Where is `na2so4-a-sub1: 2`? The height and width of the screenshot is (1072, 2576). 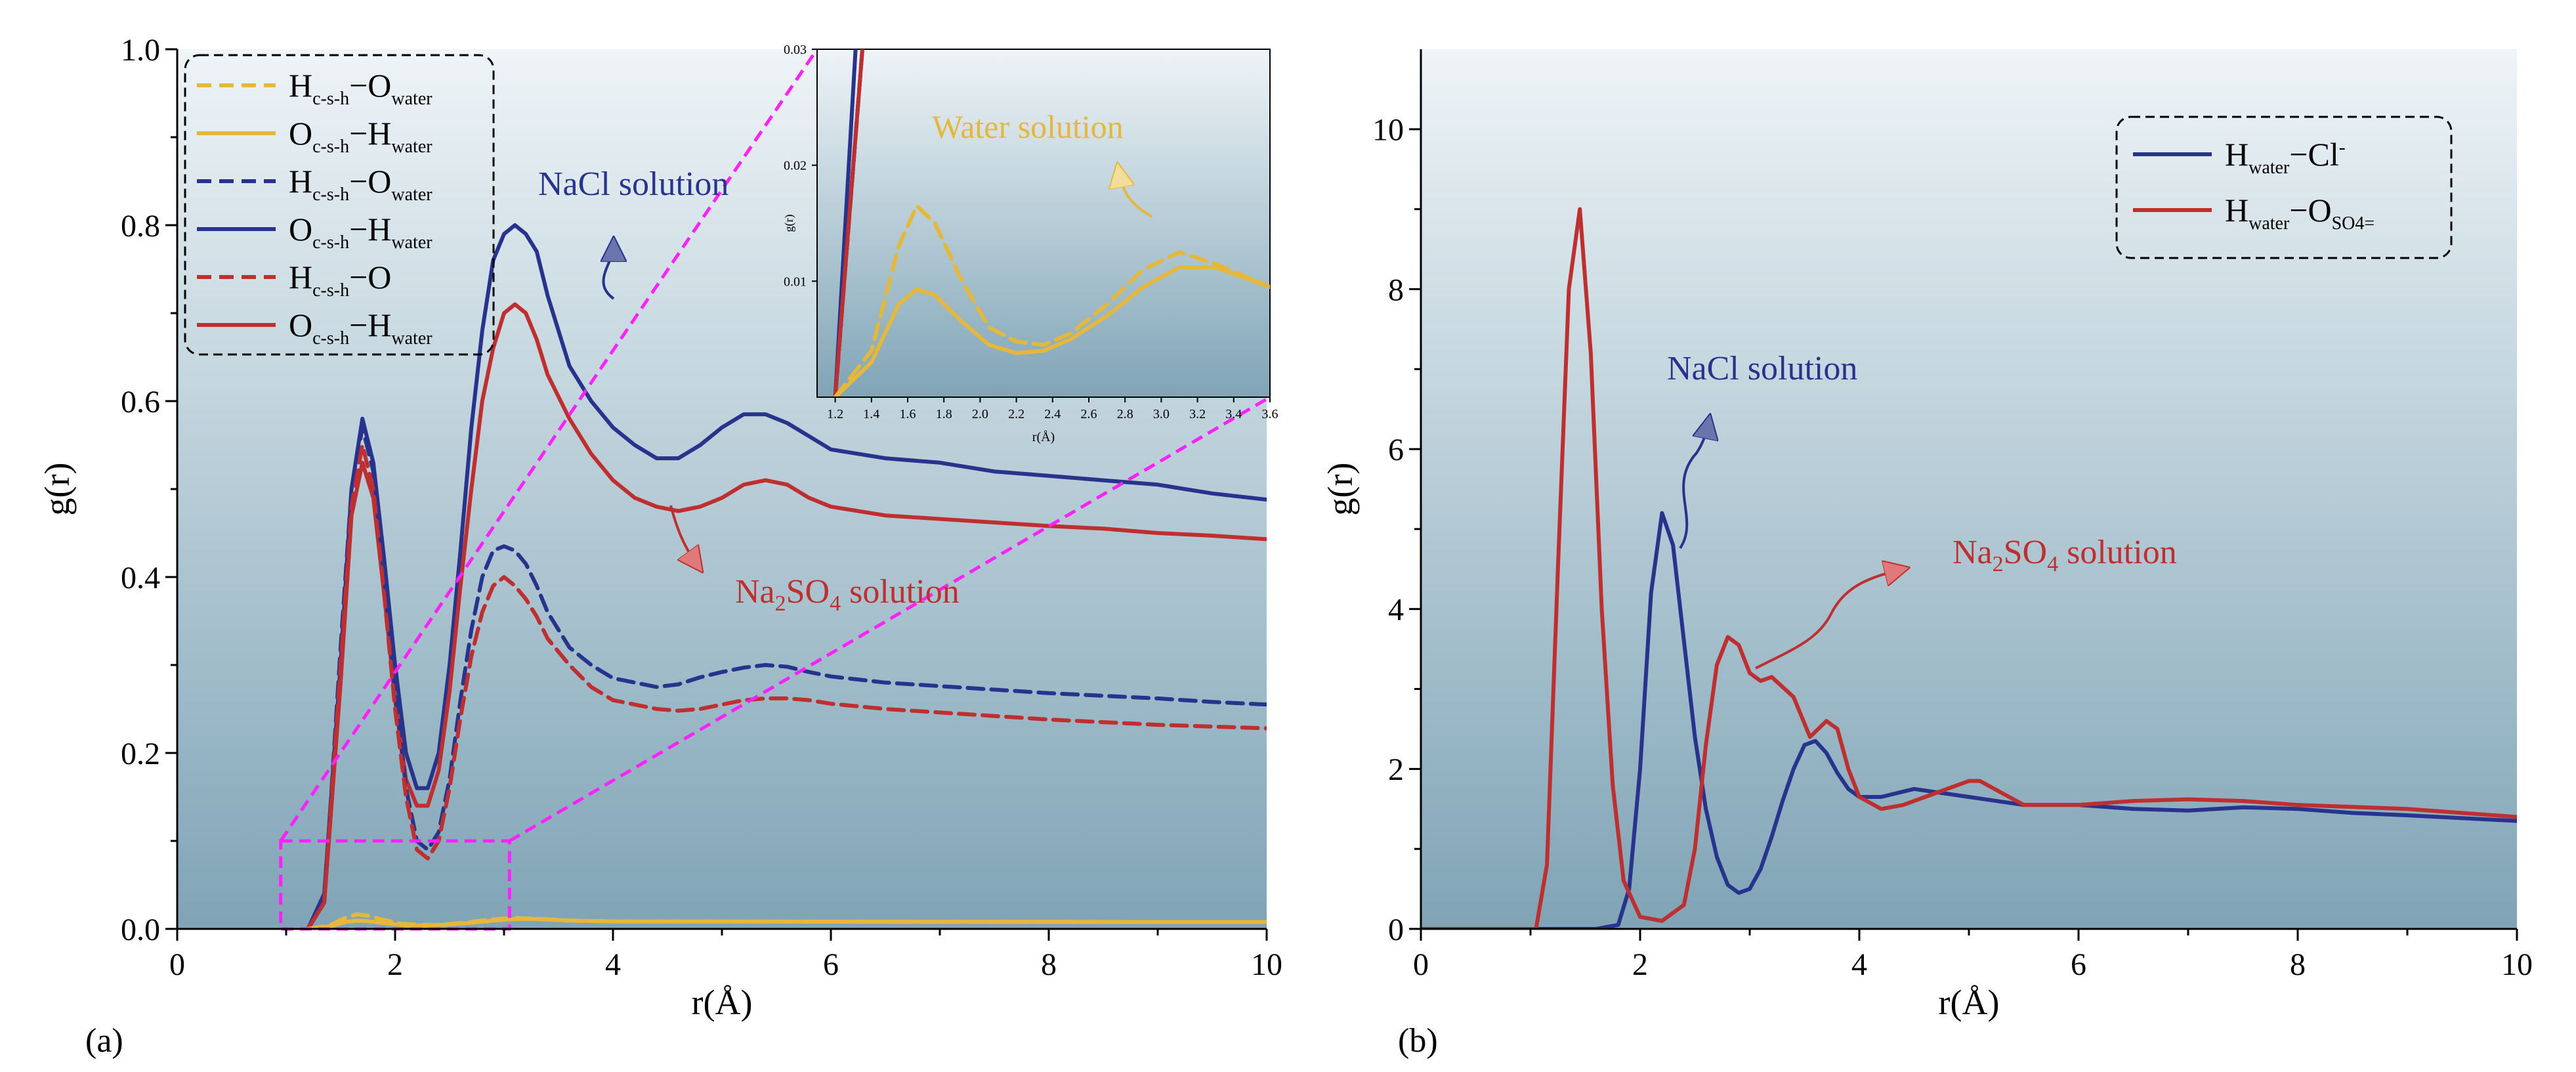
na2so4-a-sub1: 2 is located at coordinates (780, 603).